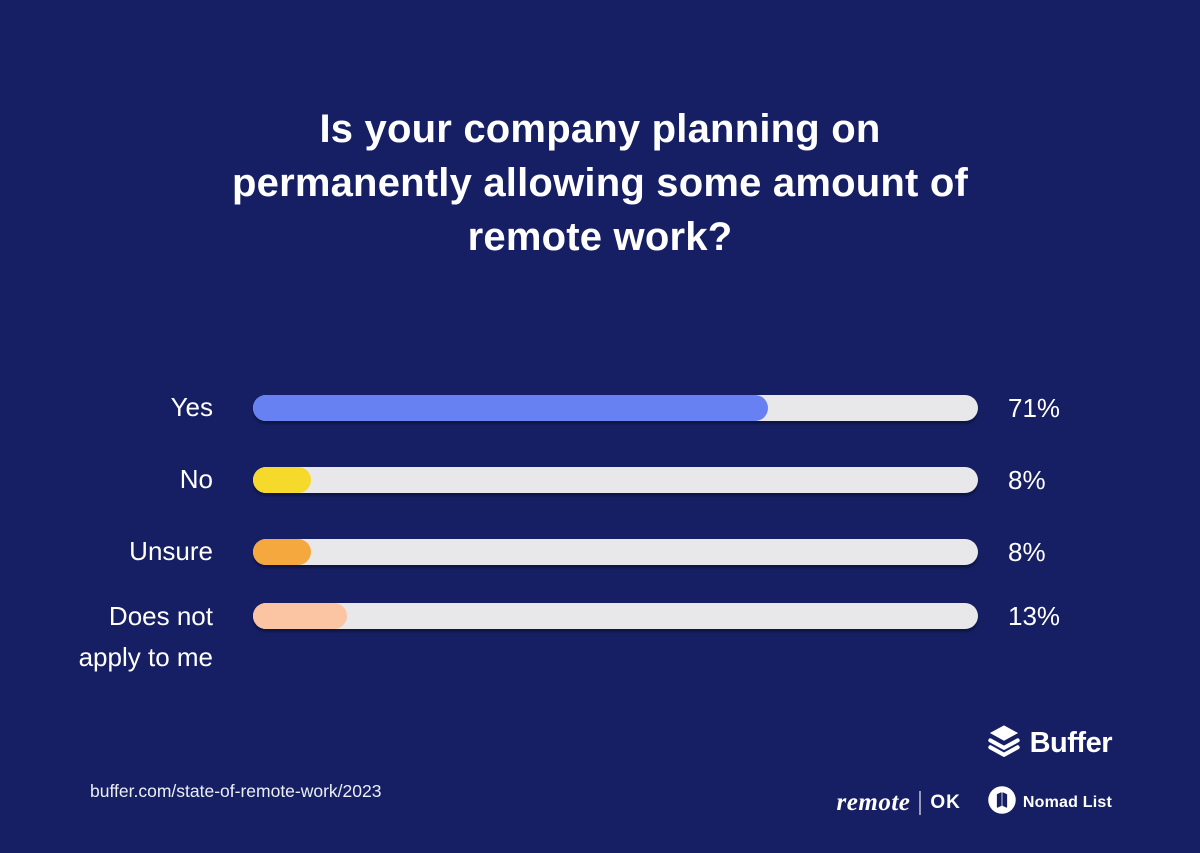 This screenshot has width=1200, height=853. Describe the element at coordinates (945, 802) in the screenshot. I see `remoteok-suffix: OK` at that location.